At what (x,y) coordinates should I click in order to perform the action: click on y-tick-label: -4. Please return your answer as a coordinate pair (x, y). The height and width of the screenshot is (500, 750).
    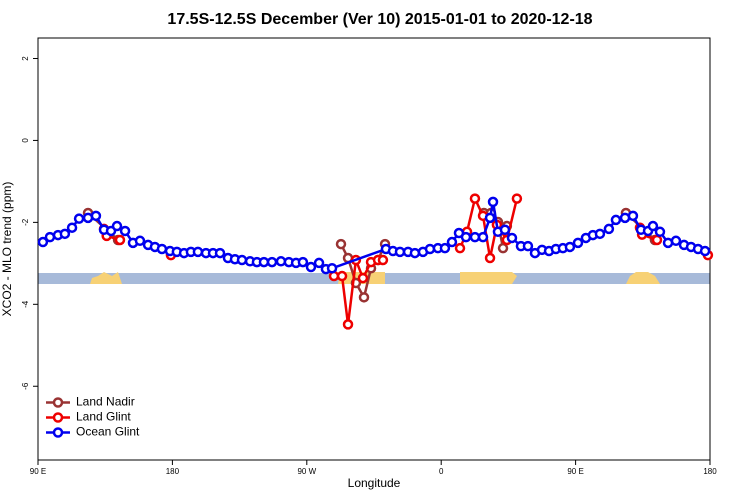
    Looking at the image, I should click on (25, 304).